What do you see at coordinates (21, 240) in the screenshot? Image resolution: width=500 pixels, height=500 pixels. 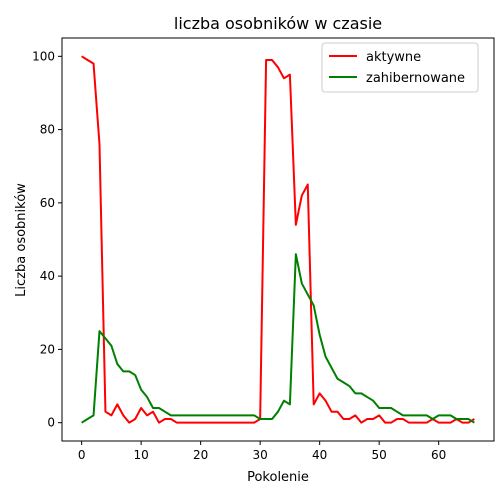 I see `y-axis-label: Liczba osobników` at bounding box center [21, 240].